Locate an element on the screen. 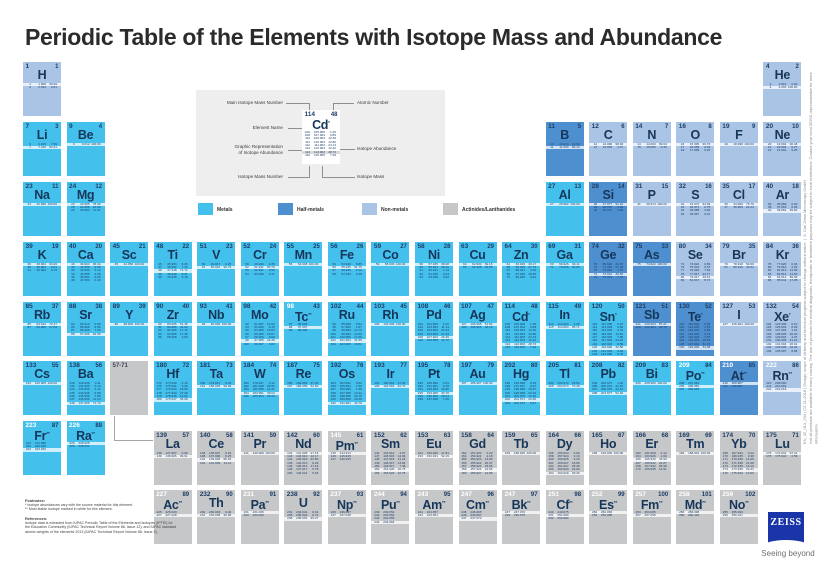 The width and height of the screenshot is (825, 575). isotope-row: 186 185.954 1.59 is located at coordinates (346, 385).